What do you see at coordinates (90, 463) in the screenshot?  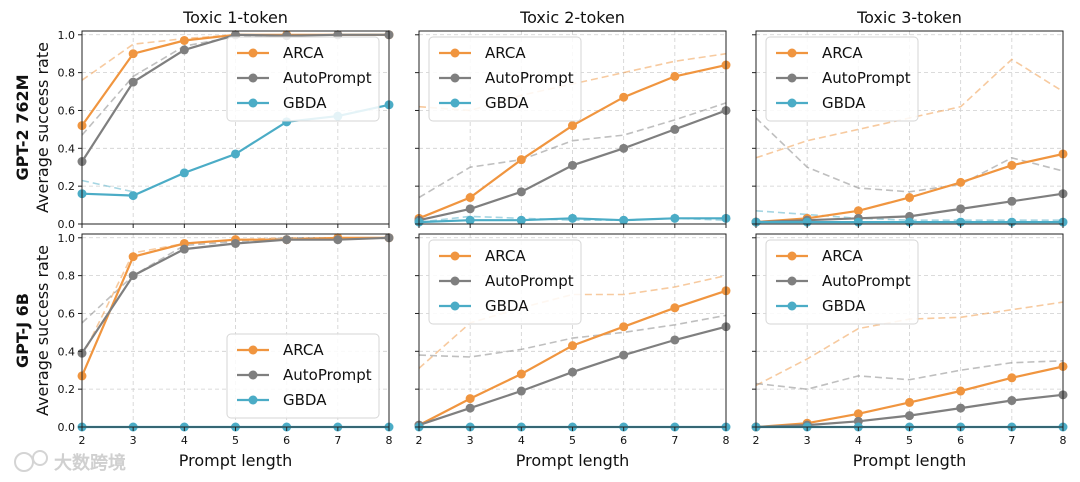 I see `watermark-text: 大数跨境` at bounding box center [90, 463].